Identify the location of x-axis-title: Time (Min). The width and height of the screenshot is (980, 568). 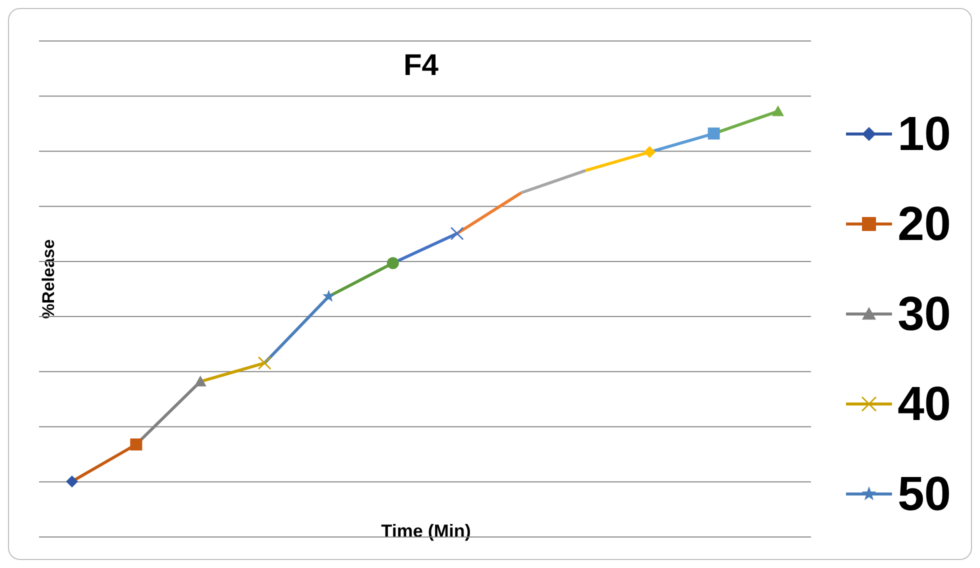
(426, 531).